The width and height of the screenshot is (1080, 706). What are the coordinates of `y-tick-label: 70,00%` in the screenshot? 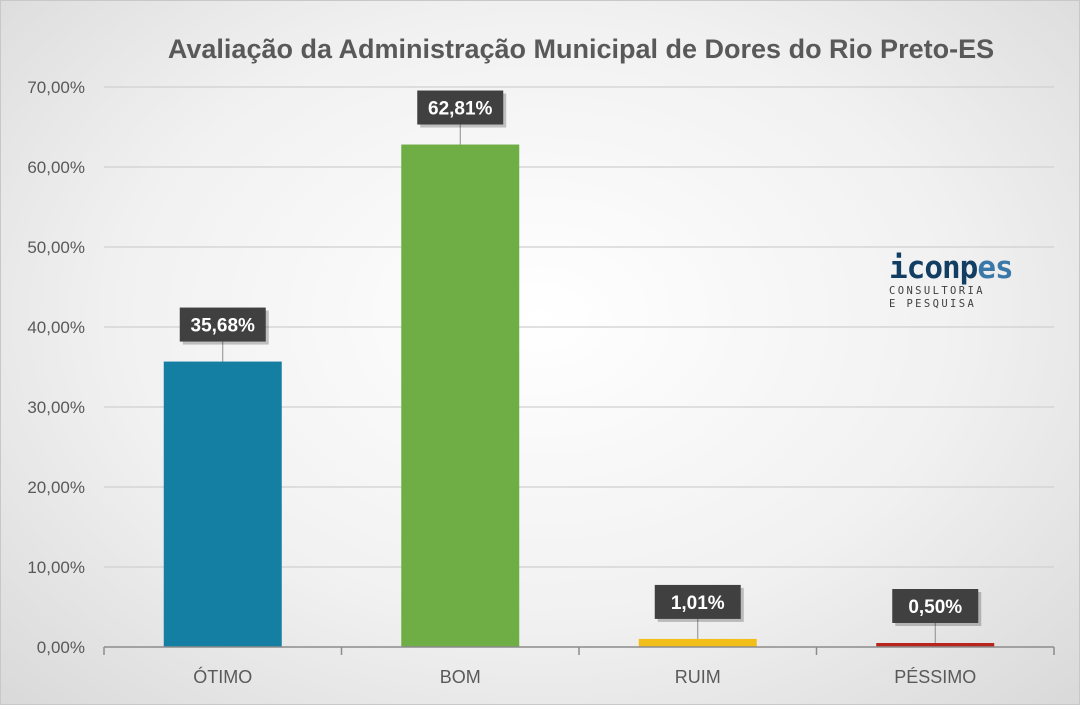 It's located at (56, 87).